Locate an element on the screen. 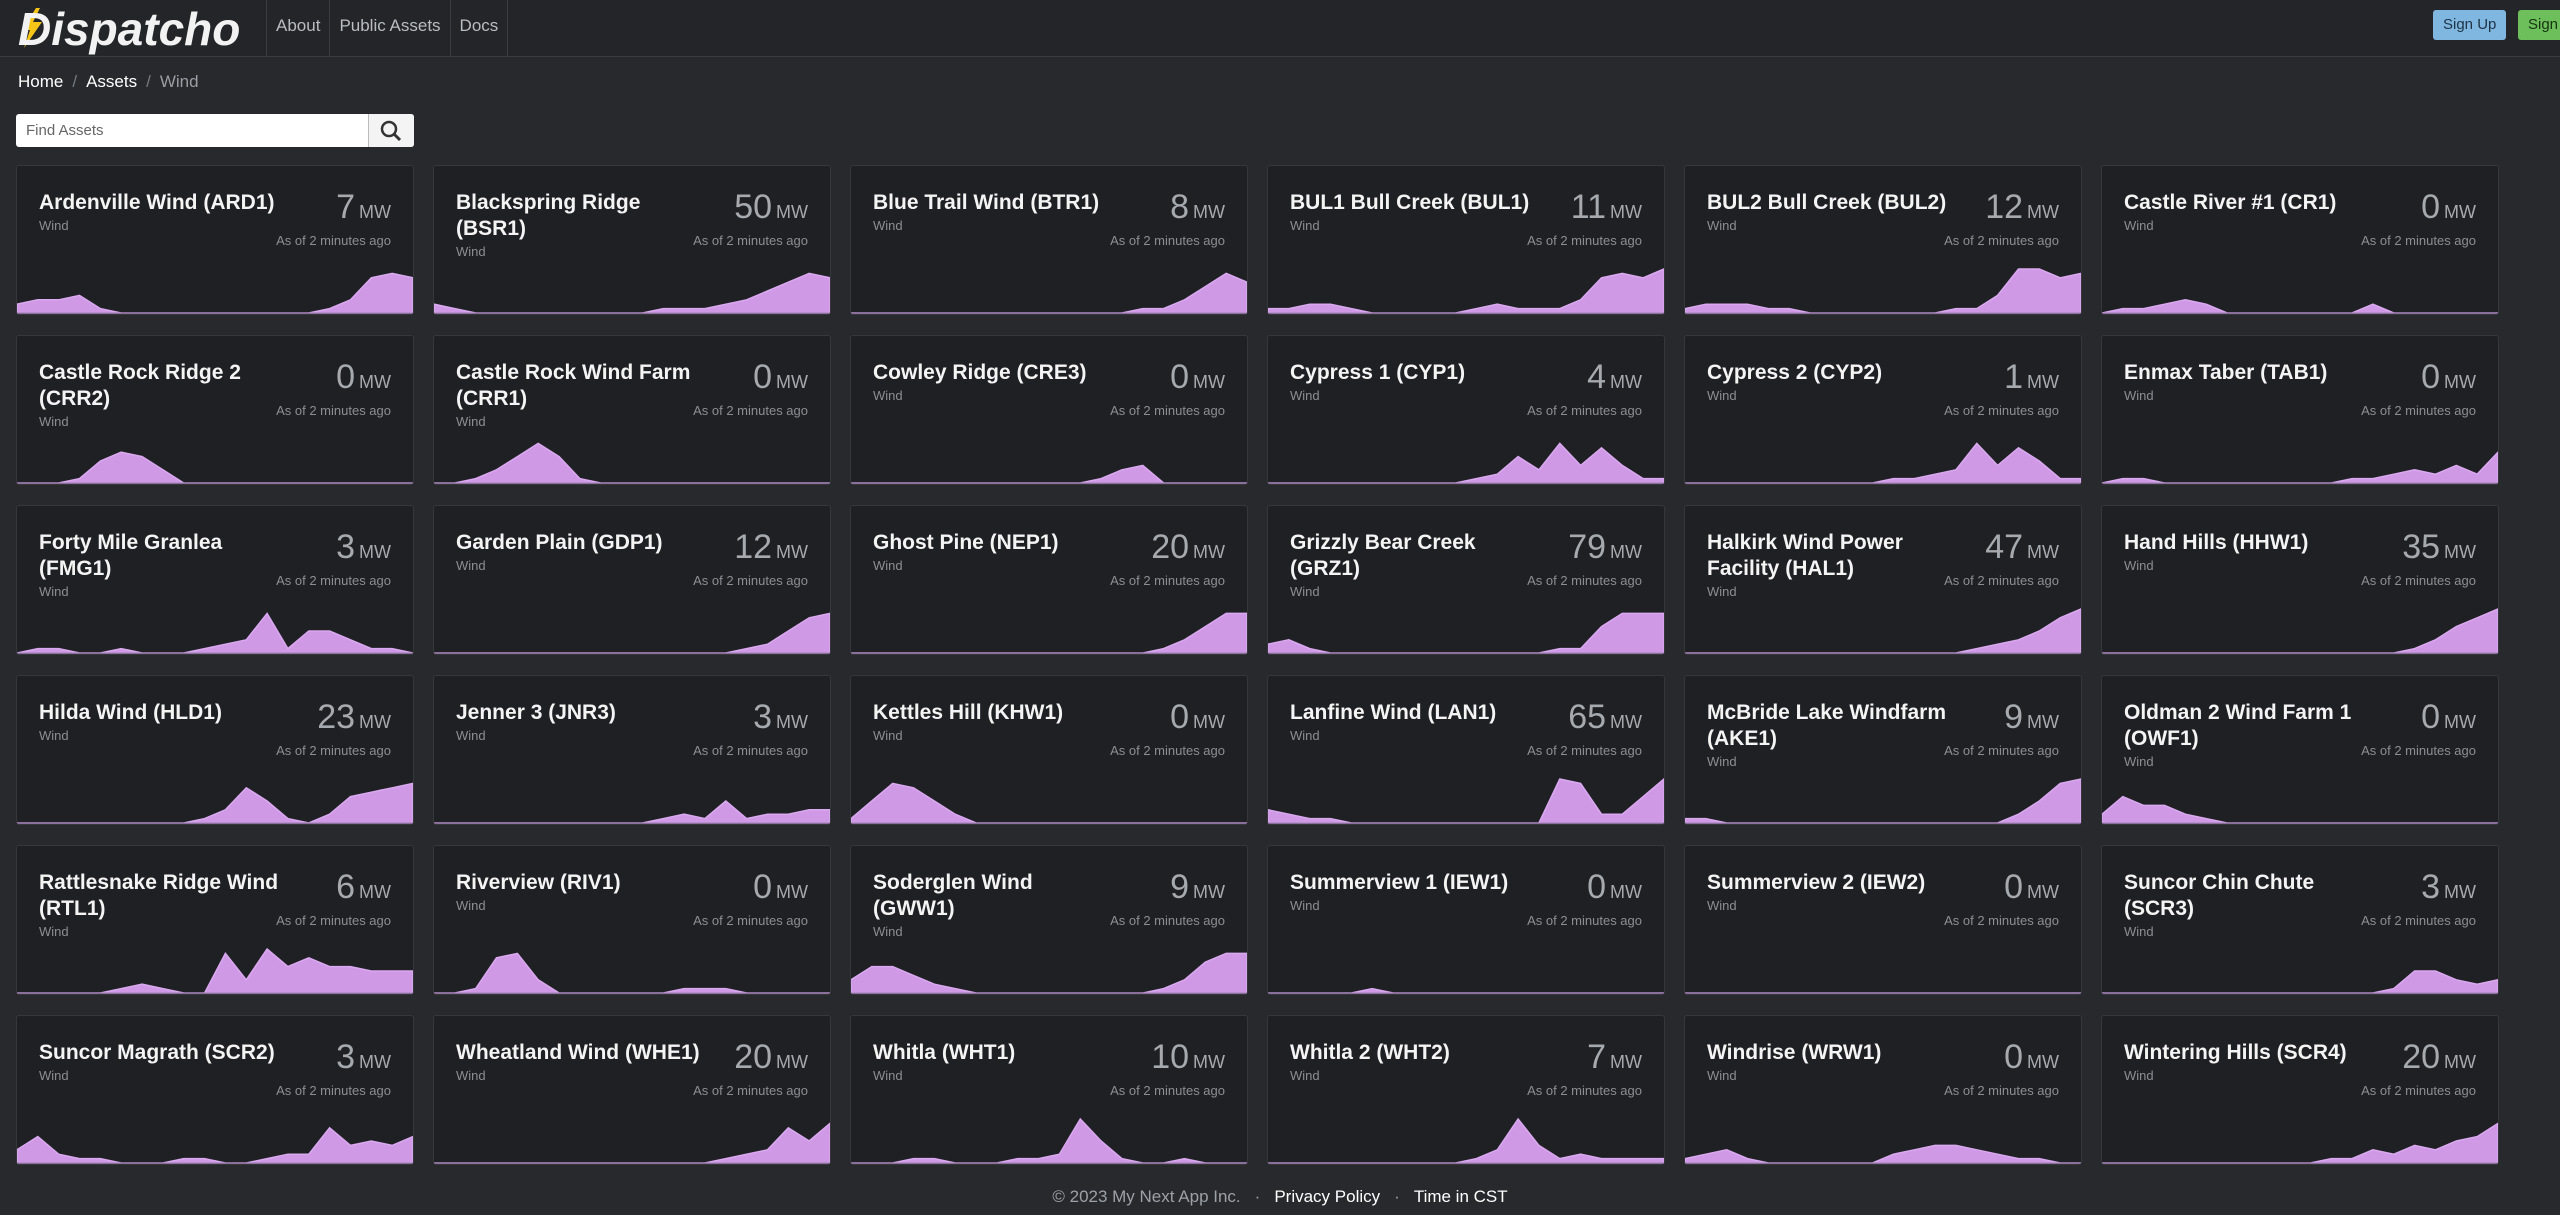  asset-name: Ardenville Wind (ARD1) Wind is located at coordinates (161, 213).